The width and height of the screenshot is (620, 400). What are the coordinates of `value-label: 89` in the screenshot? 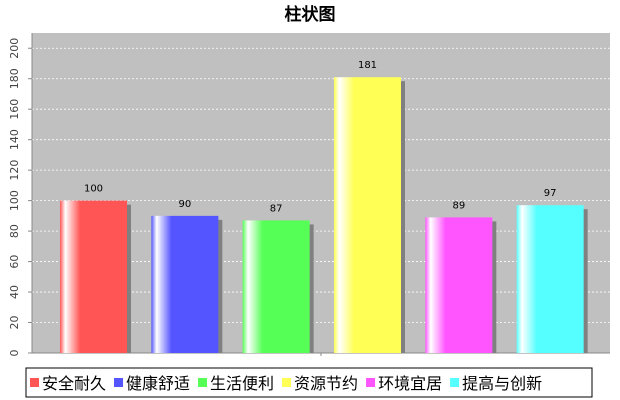 It's located at (458, 205).